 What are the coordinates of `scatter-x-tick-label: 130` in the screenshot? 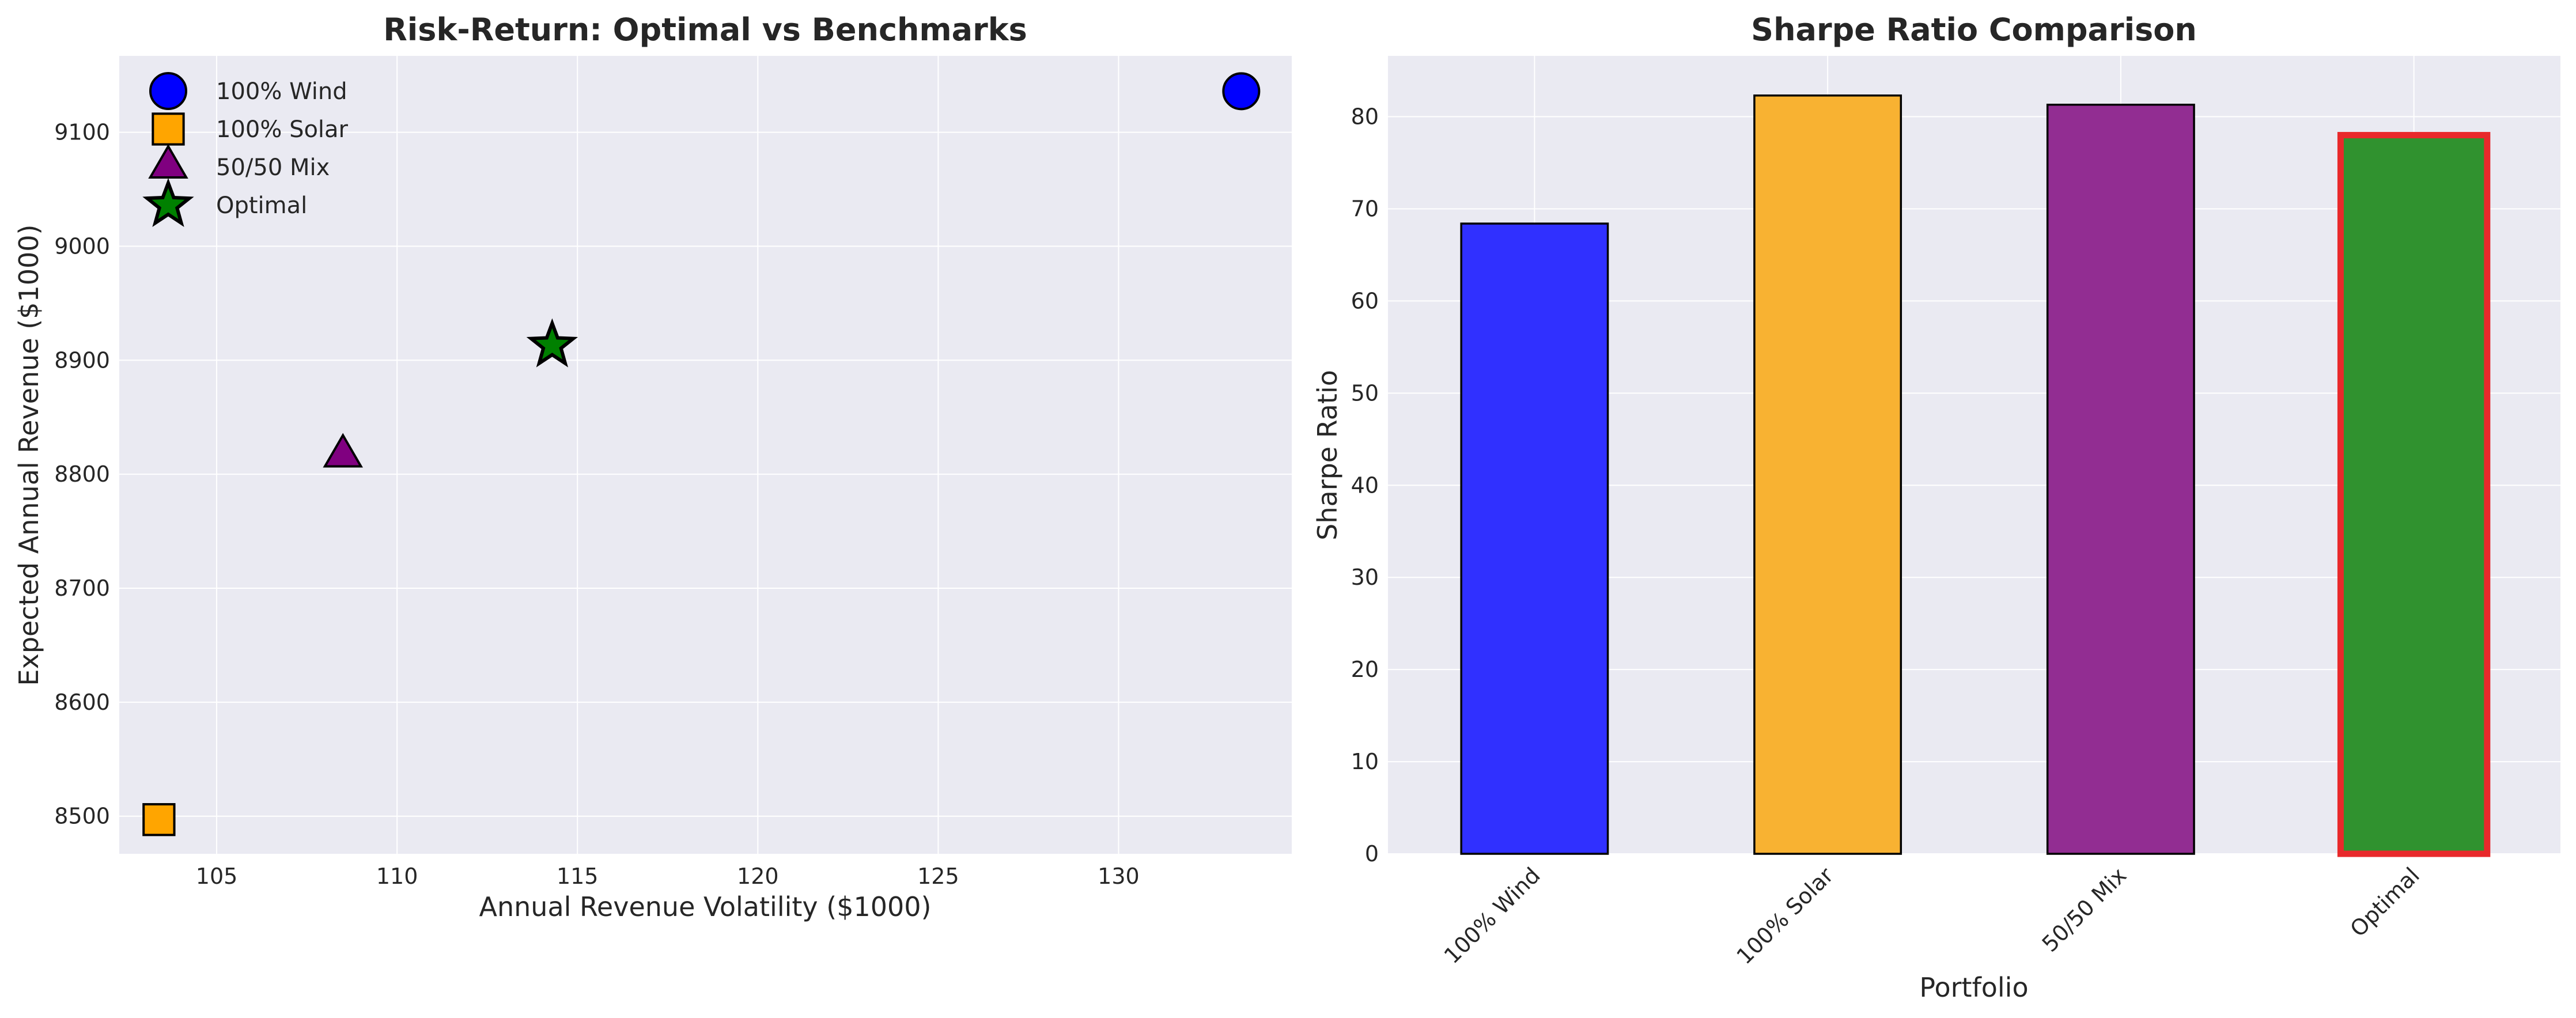 It's located at (1119, 876).